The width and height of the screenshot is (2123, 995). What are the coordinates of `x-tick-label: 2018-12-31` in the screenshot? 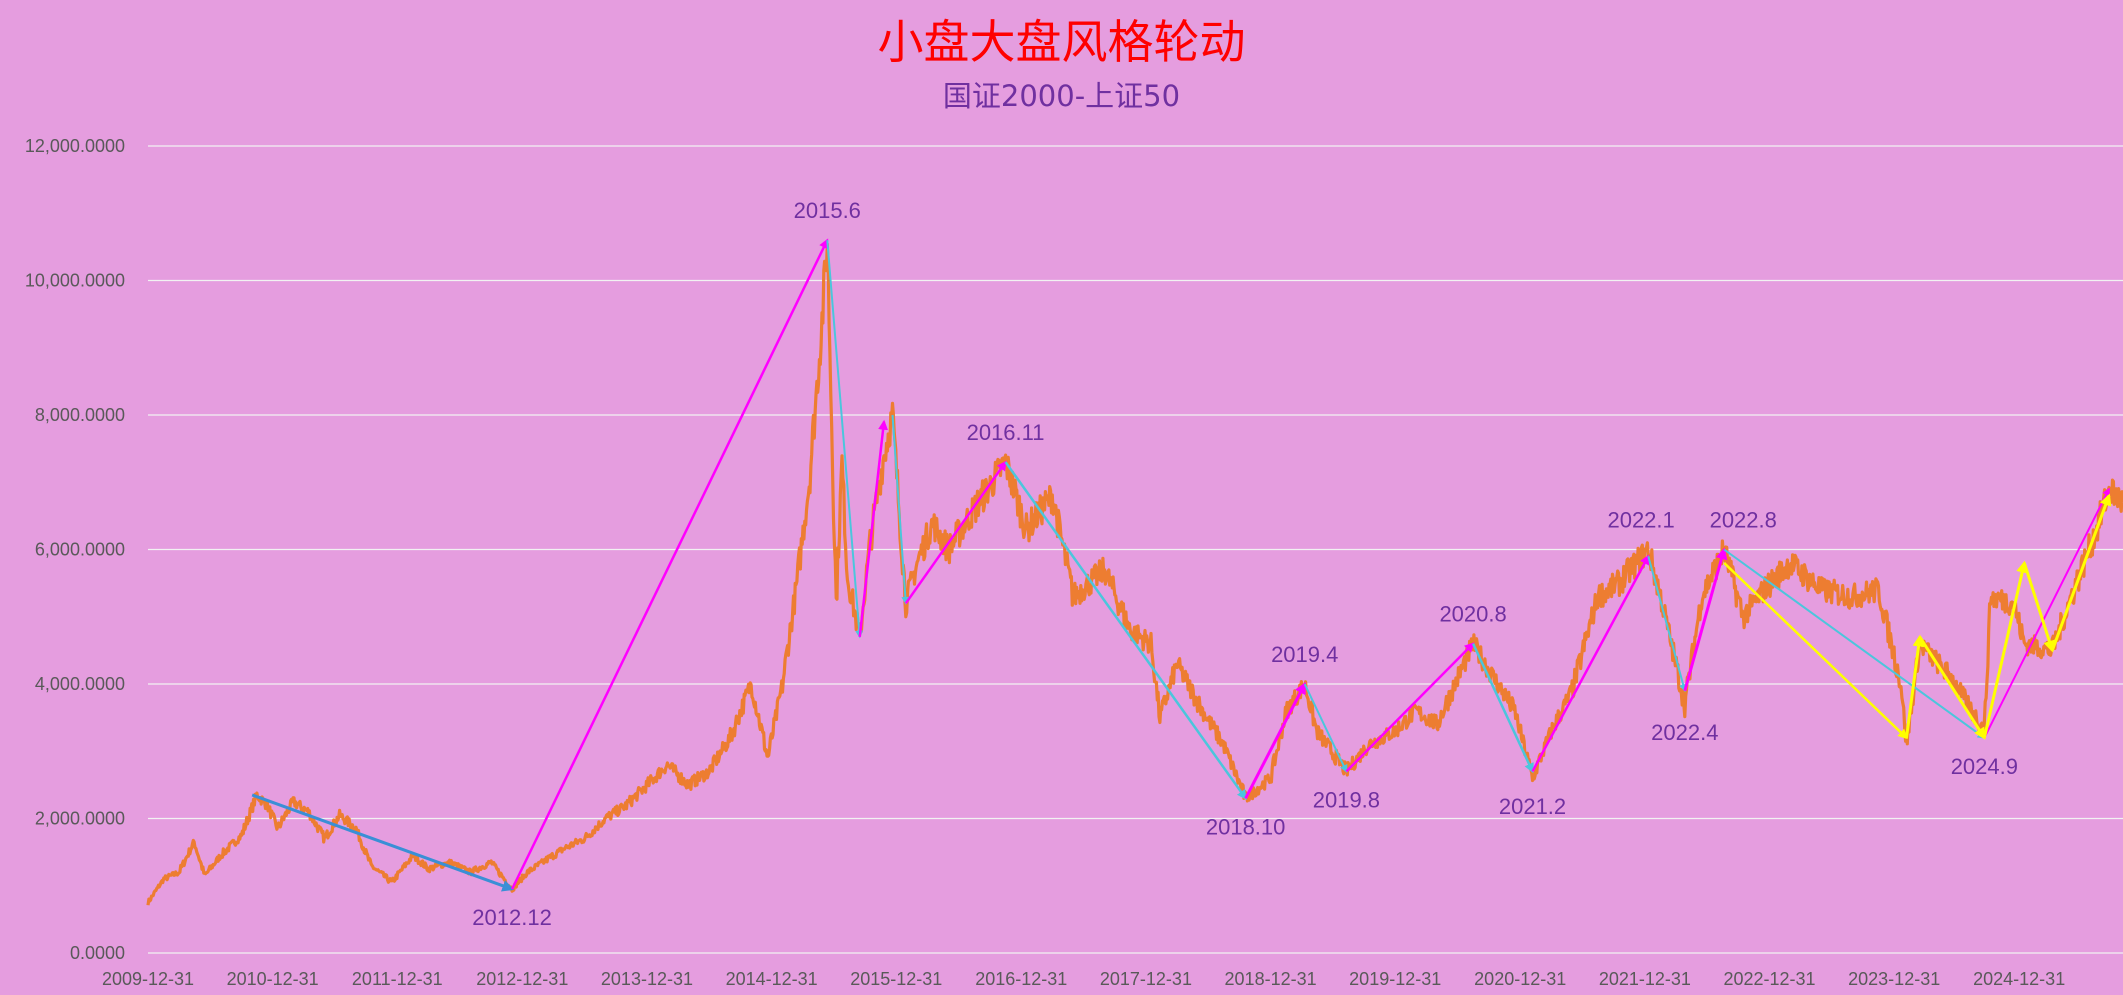 It's located at (1271, 979).